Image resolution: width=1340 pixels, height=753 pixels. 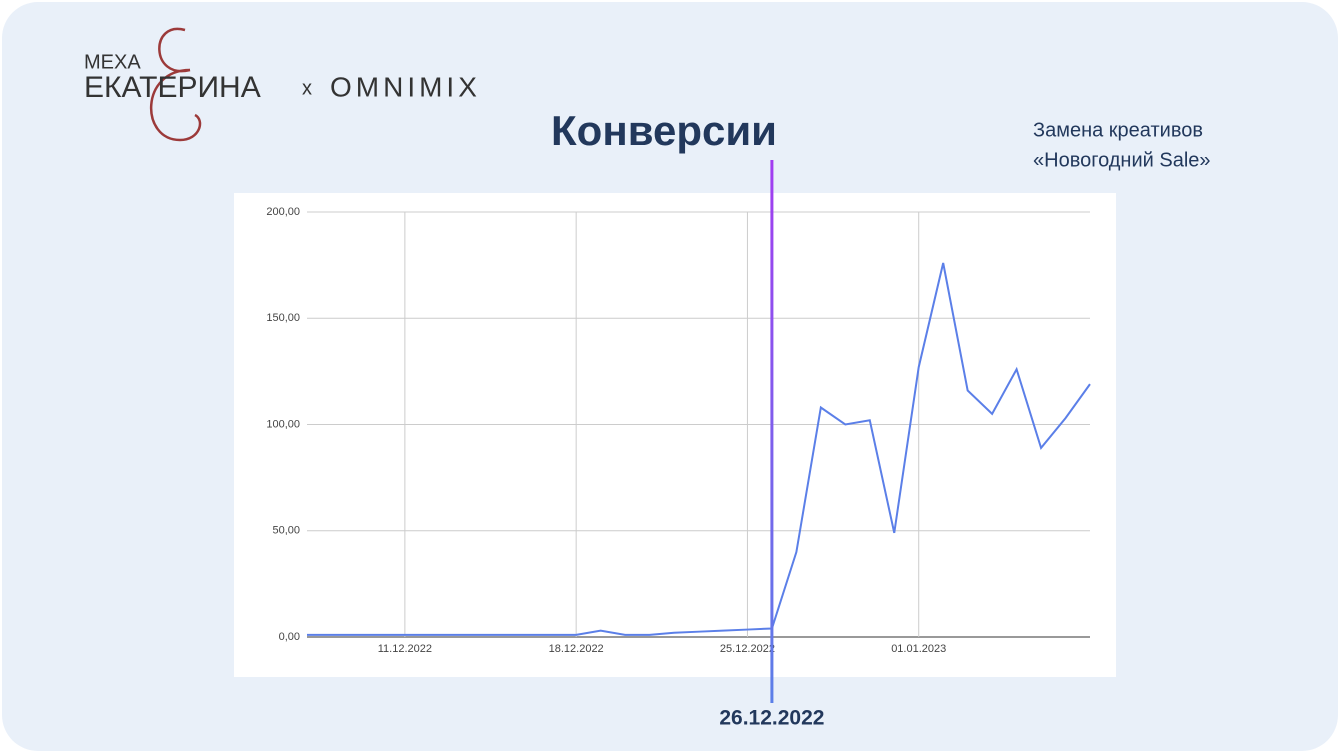 I want to click on annotation-line2: «Новогодний Sale», so click(x=1122, y=160).